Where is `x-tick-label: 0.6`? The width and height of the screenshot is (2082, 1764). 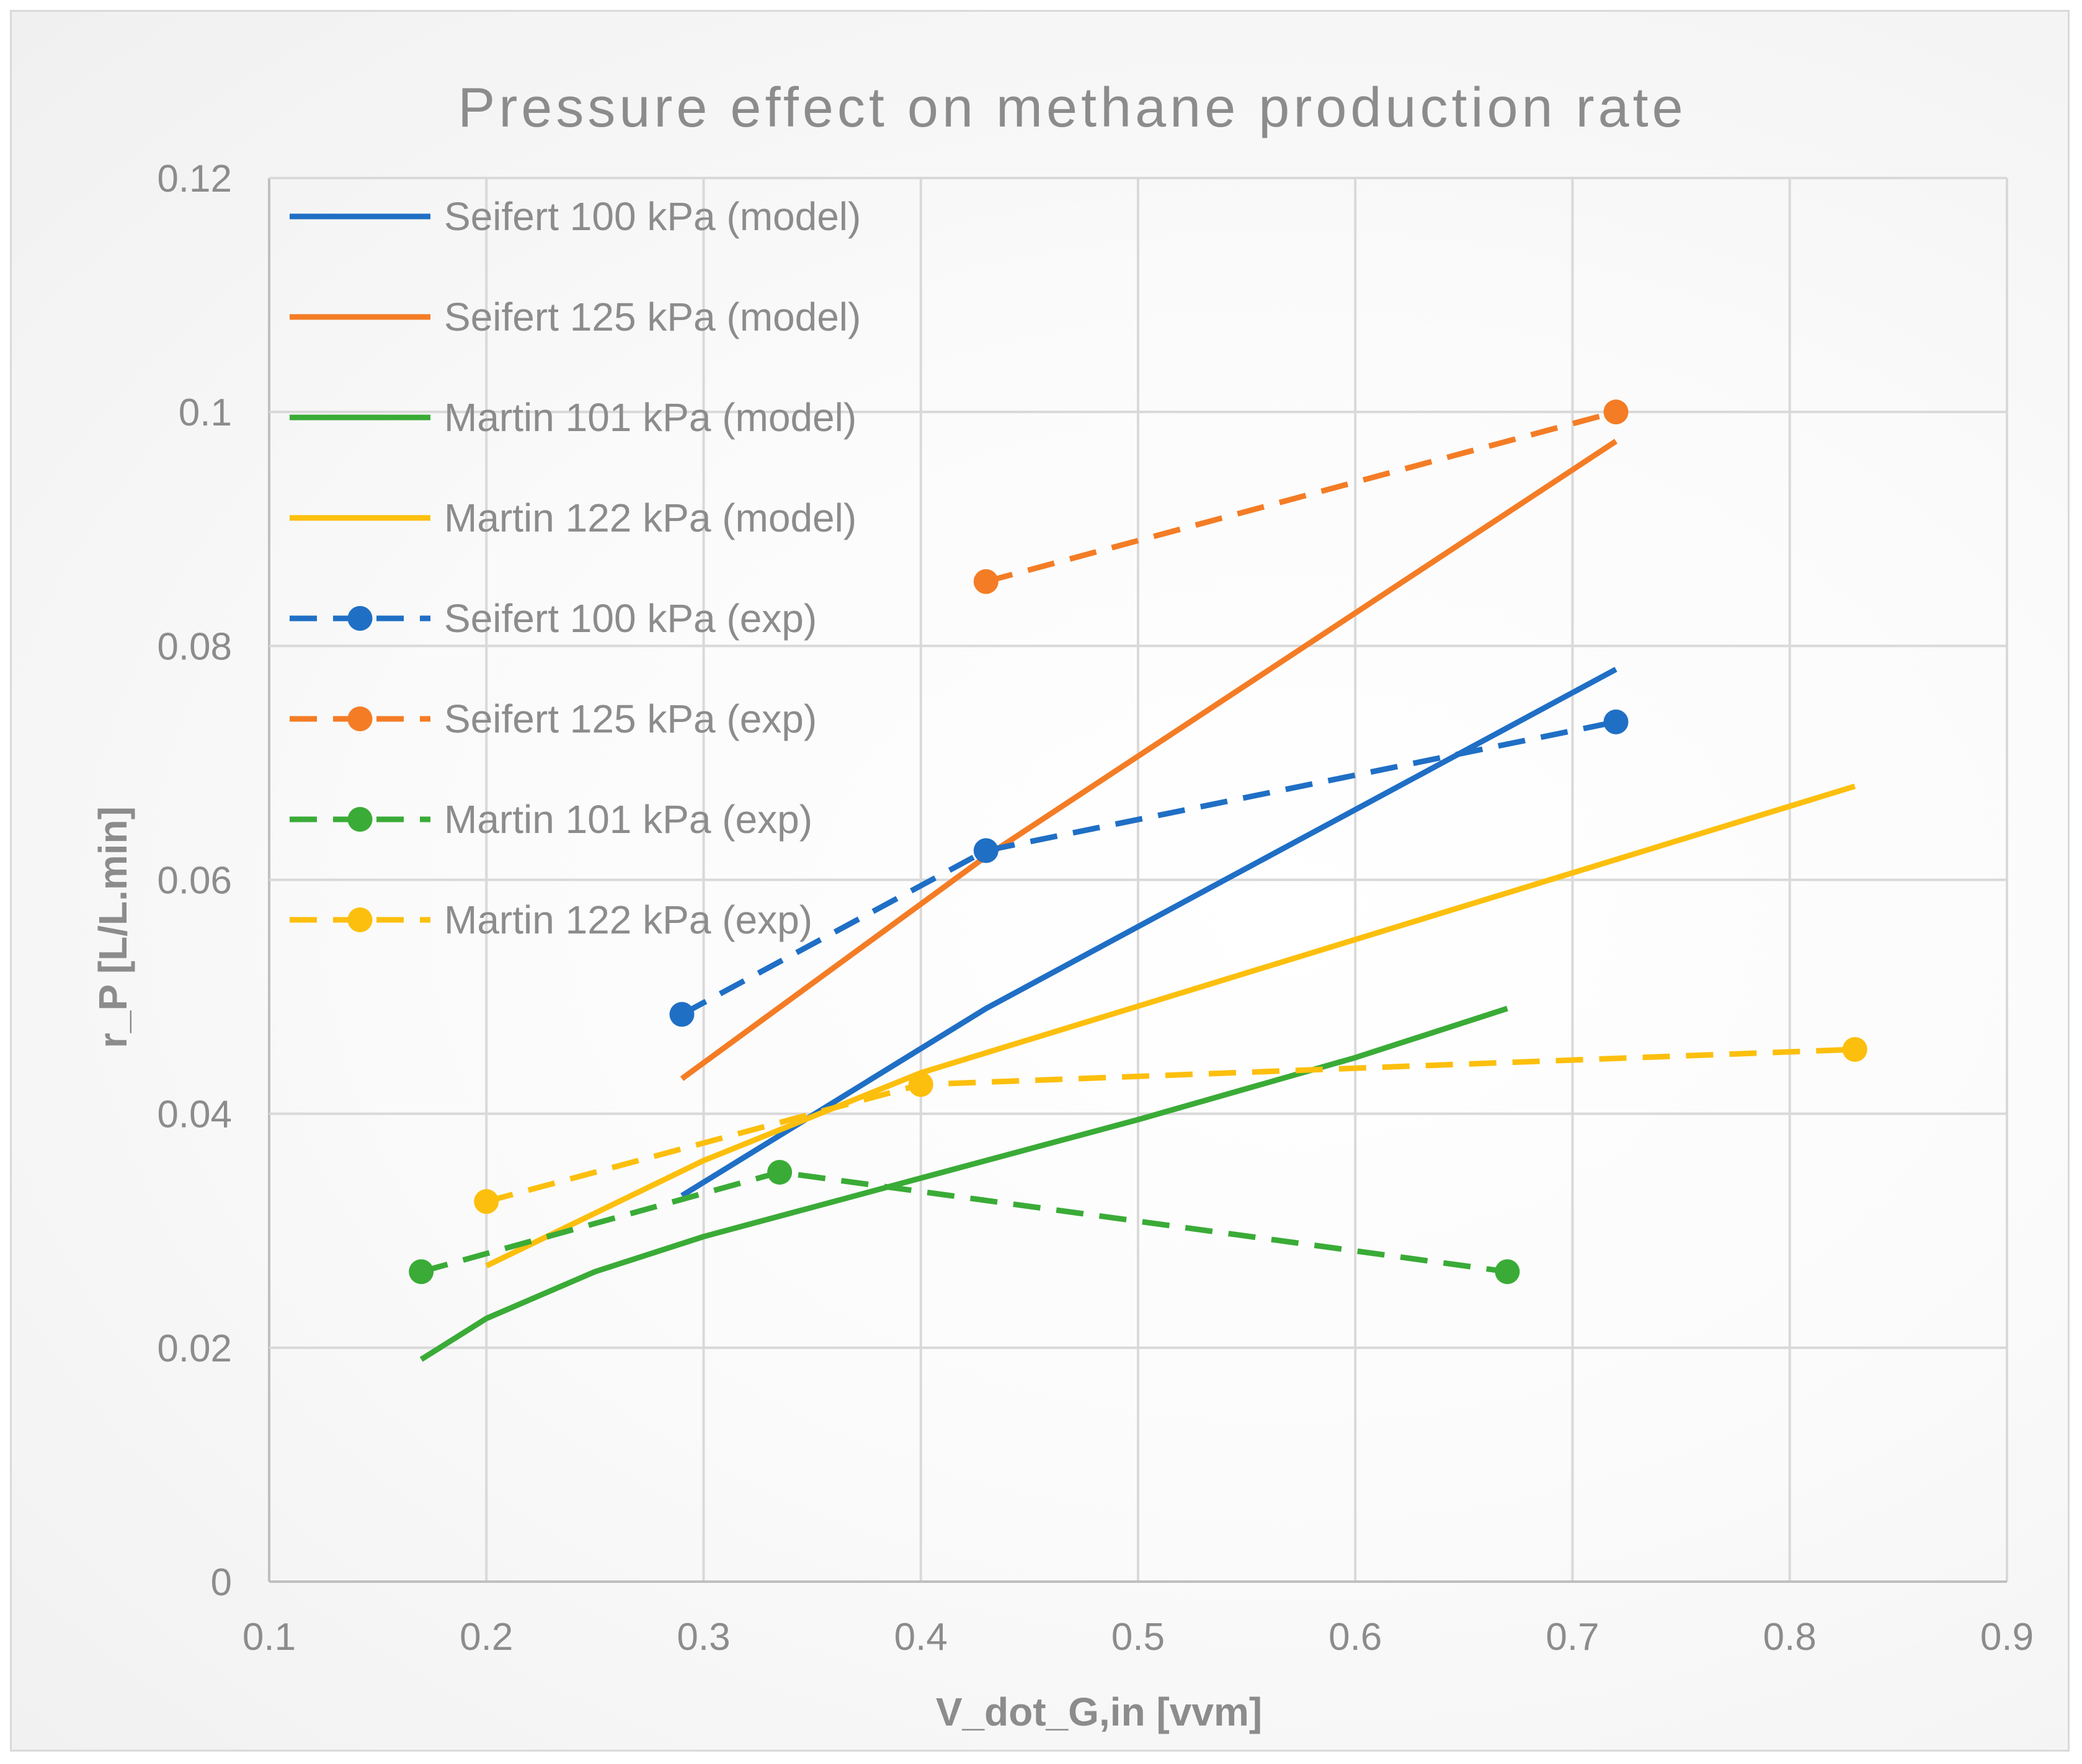 x-tick-label: 0.6 is located at coordinates (1355, 1637).